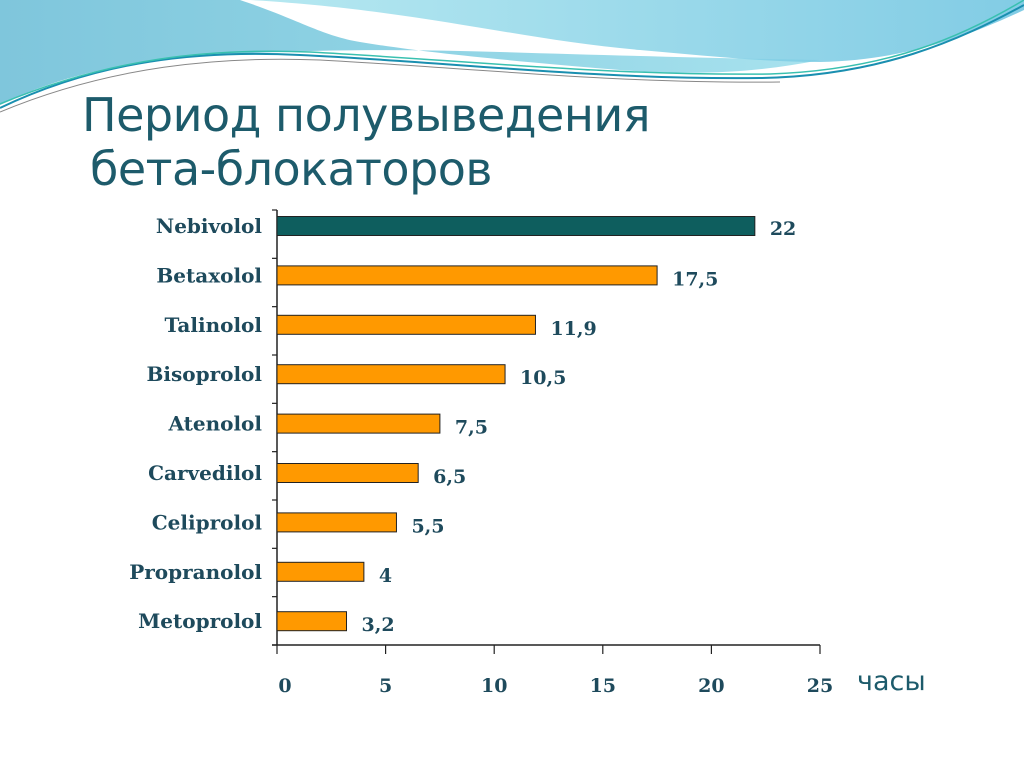  Describe the element at coordinates (312, 621) in the screenshot. I see `bar-metoprolol` at that location.